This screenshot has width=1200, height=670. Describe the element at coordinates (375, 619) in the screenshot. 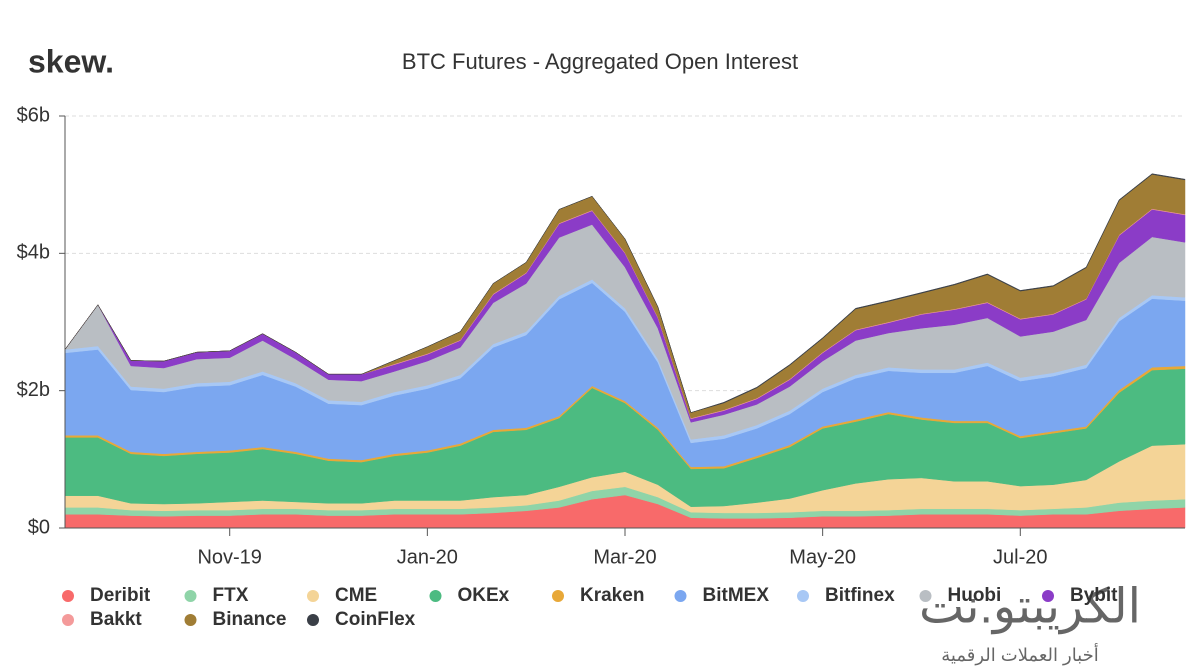

I see `legend-label: CoinFlex` at that location.